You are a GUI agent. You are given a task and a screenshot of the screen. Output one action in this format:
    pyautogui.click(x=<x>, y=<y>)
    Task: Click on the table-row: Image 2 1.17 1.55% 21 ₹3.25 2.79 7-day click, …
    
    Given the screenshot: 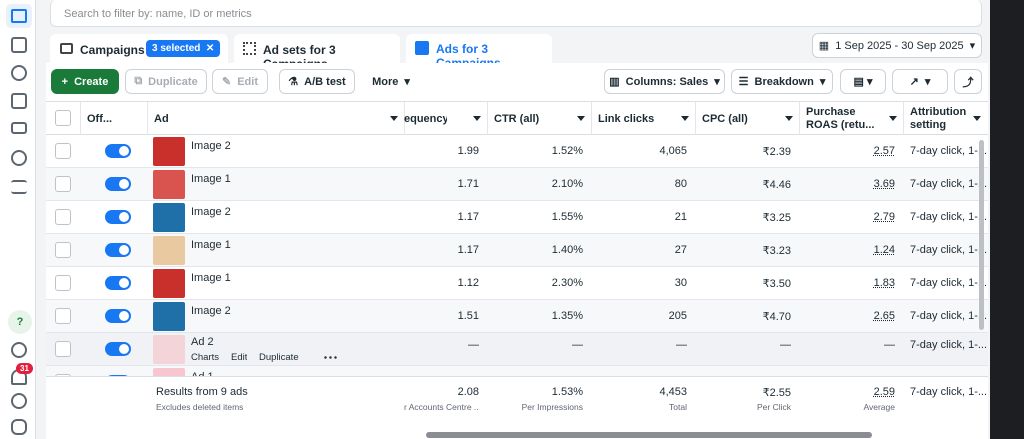 What is the action you would take?
    pyautogui.click(x=517, y=217)
    